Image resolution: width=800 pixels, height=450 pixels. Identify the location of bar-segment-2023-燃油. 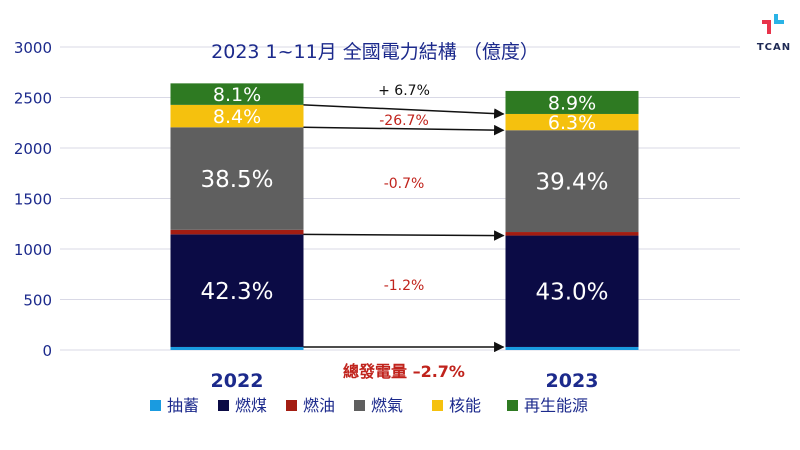
(572, 234).